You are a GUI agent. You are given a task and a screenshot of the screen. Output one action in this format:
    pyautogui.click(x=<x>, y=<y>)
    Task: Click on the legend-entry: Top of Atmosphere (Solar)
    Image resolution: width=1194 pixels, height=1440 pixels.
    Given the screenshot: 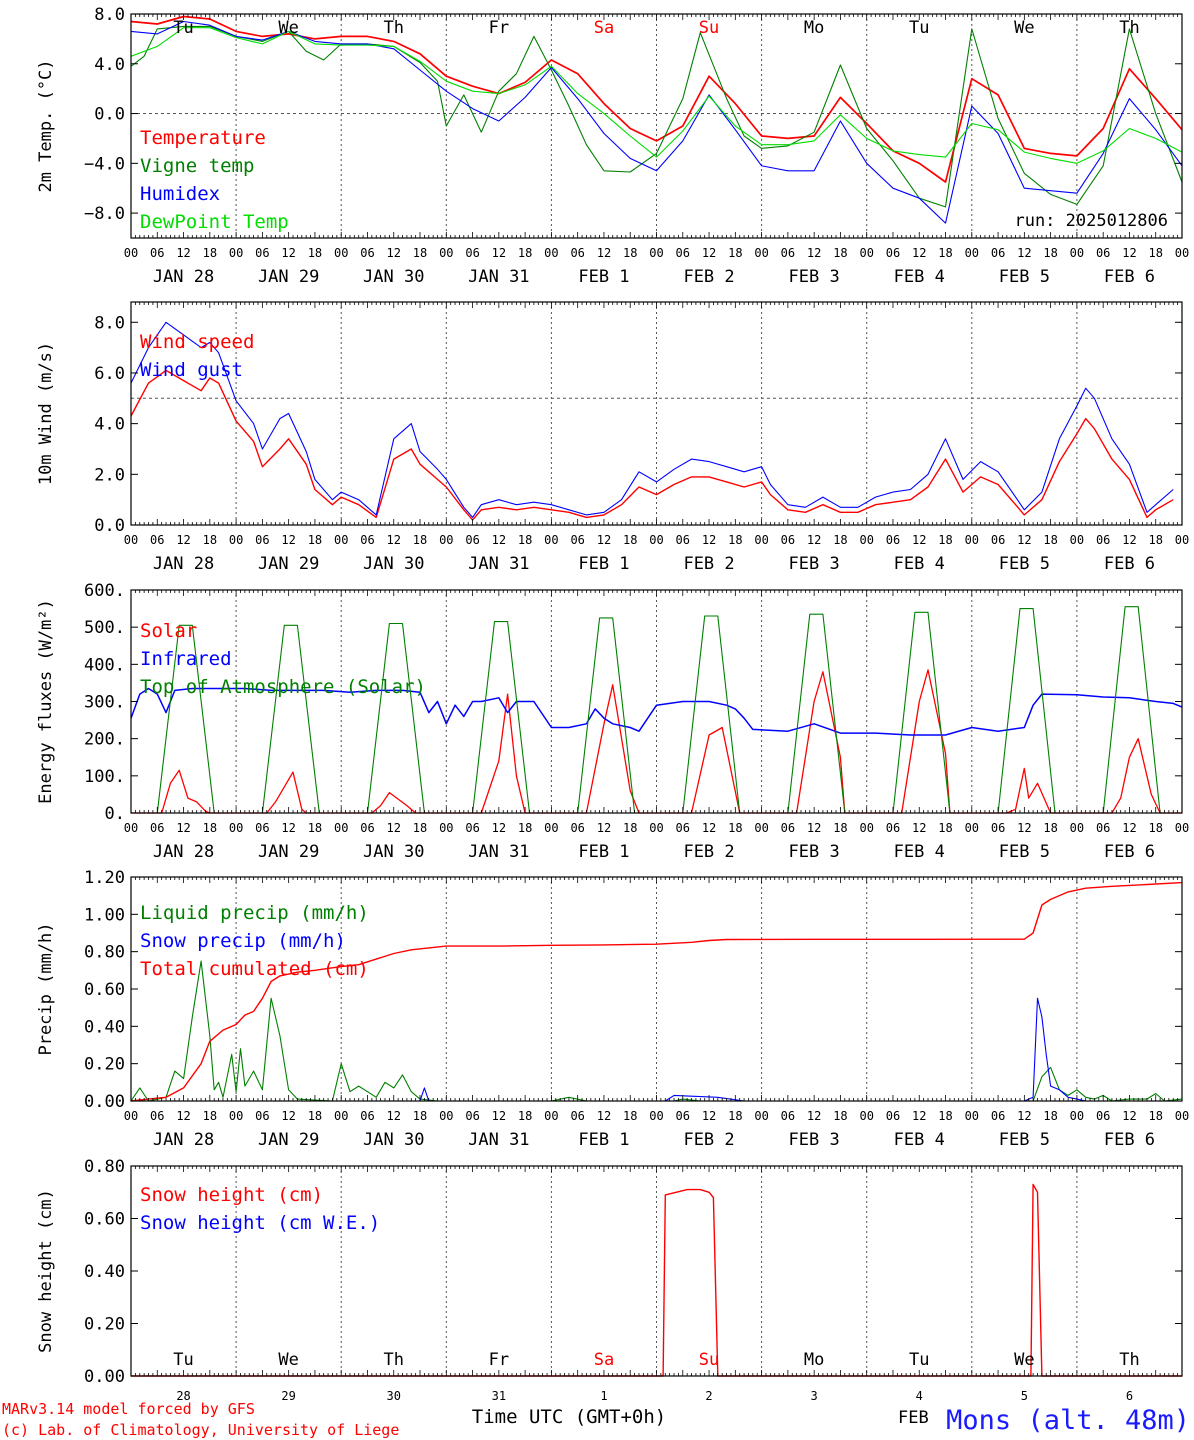 What is the action you would take?
    pyautogui.click(x=283, y=687)
    